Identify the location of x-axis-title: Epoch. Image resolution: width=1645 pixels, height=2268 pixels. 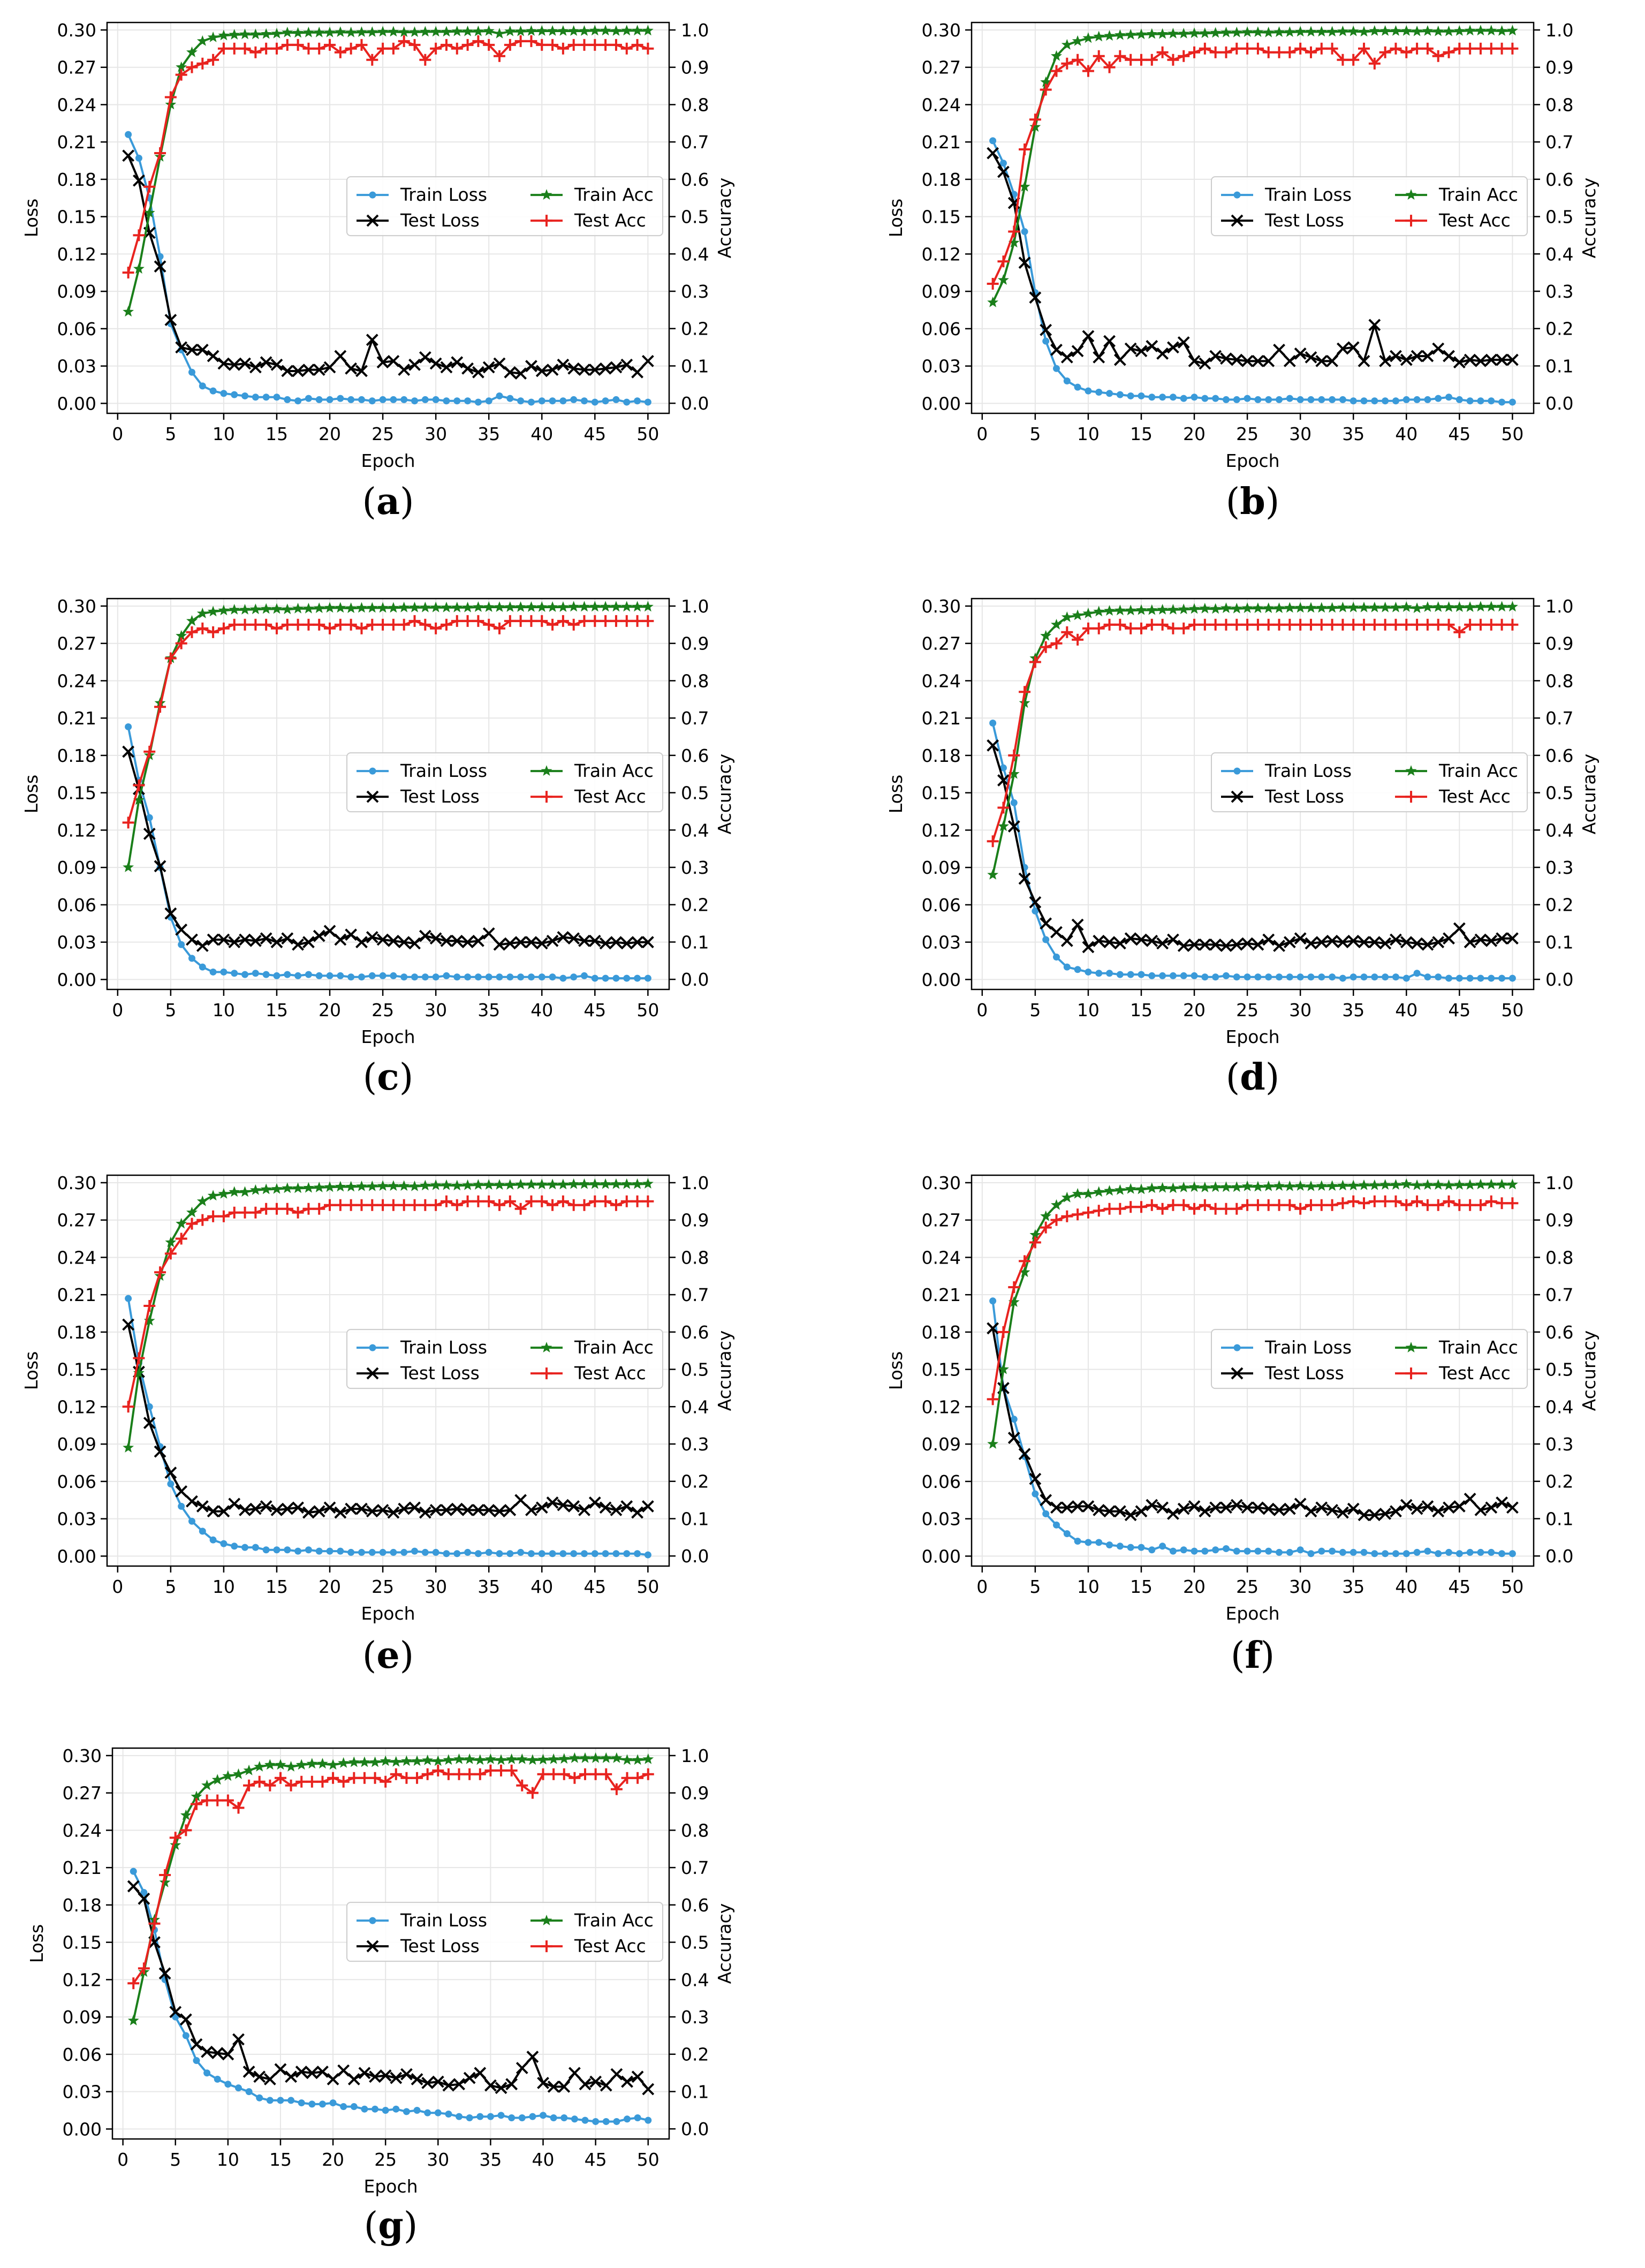
(388, 460).